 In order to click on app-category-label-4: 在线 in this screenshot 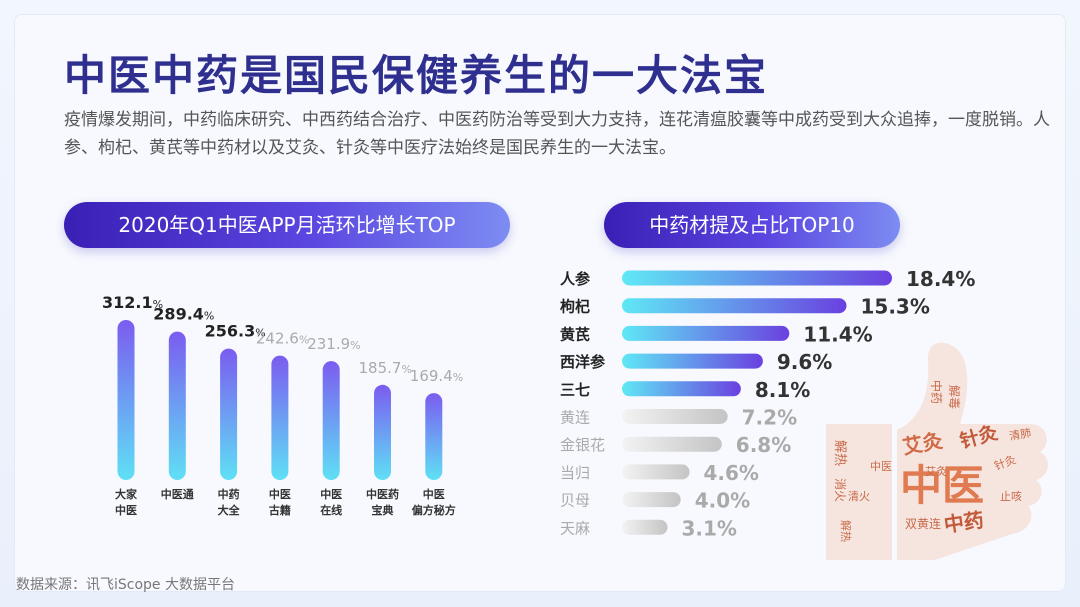, I will do `click(331, 510)`.